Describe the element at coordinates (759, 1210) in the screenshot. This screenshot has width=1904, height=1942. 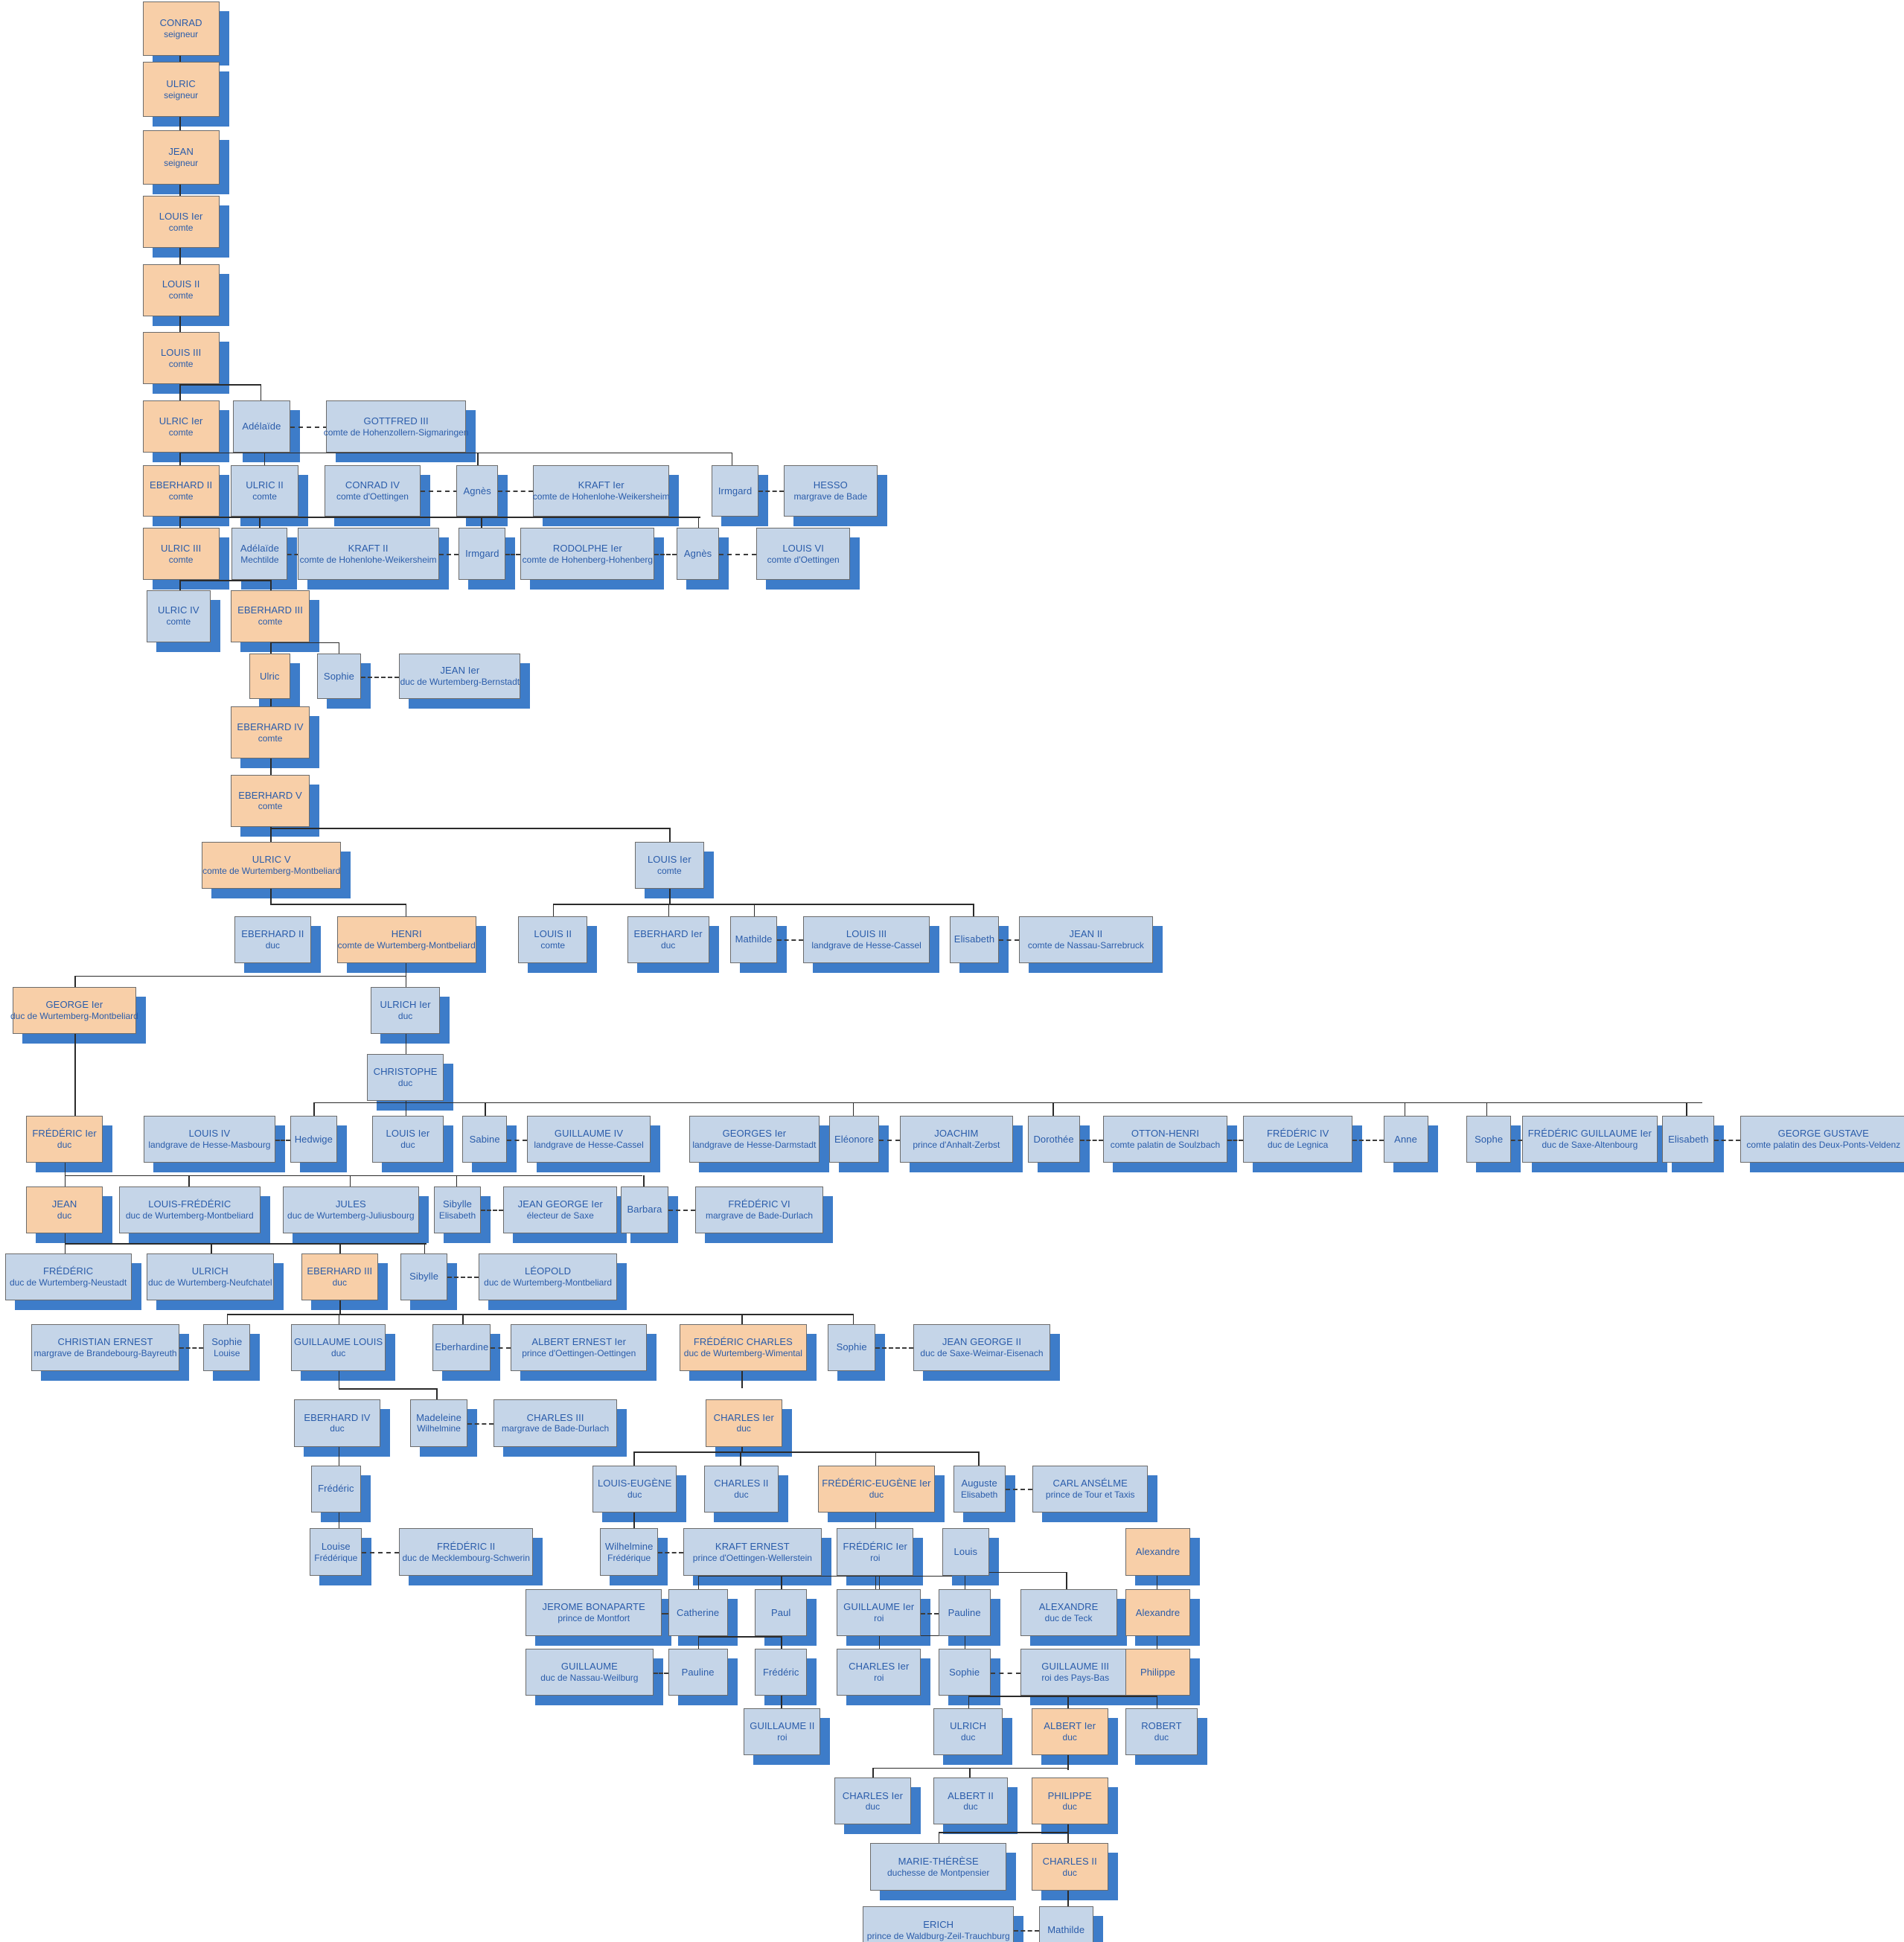
I see `person-node-frederic6_bade: FRÉDÉRIC VI margrave de Bade-Durlach` at that location.